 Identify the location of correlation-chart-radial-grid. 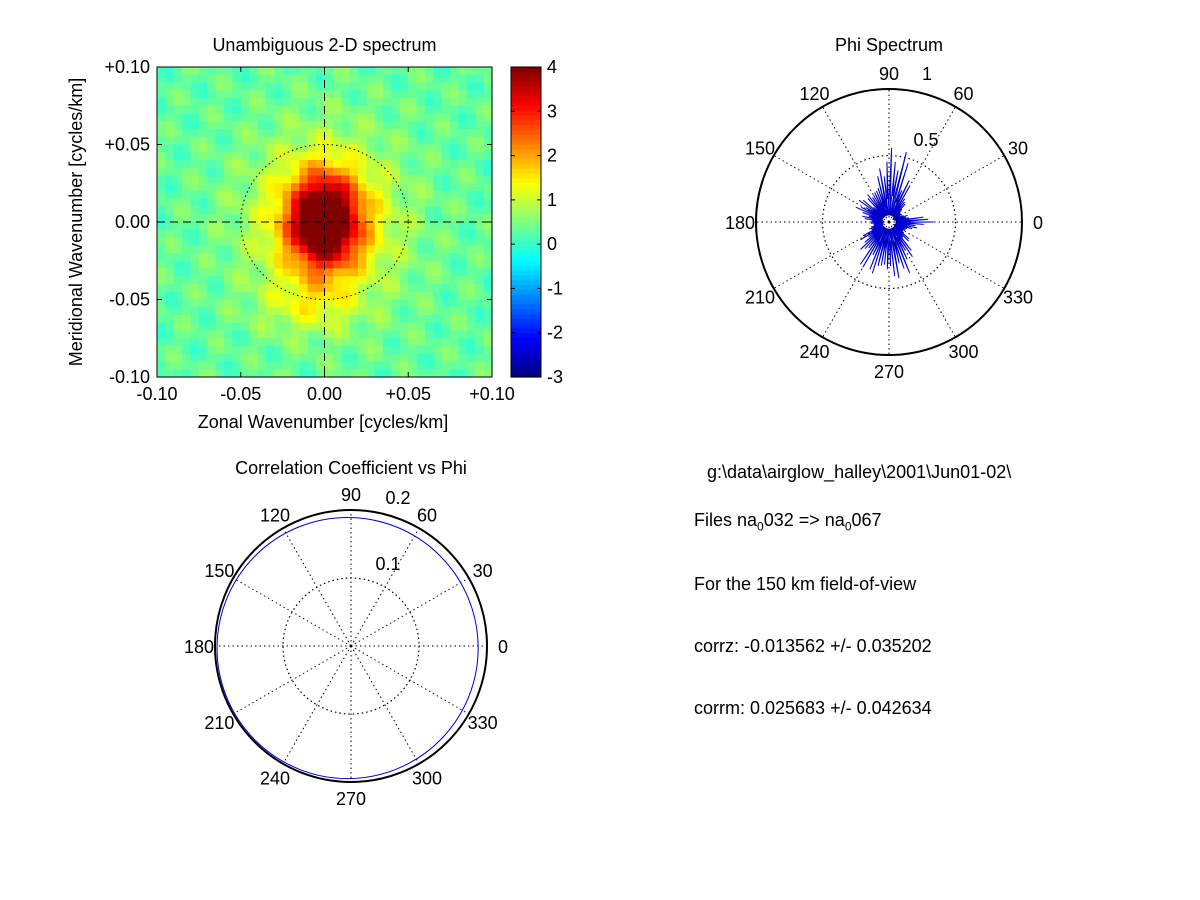
(351, 646).